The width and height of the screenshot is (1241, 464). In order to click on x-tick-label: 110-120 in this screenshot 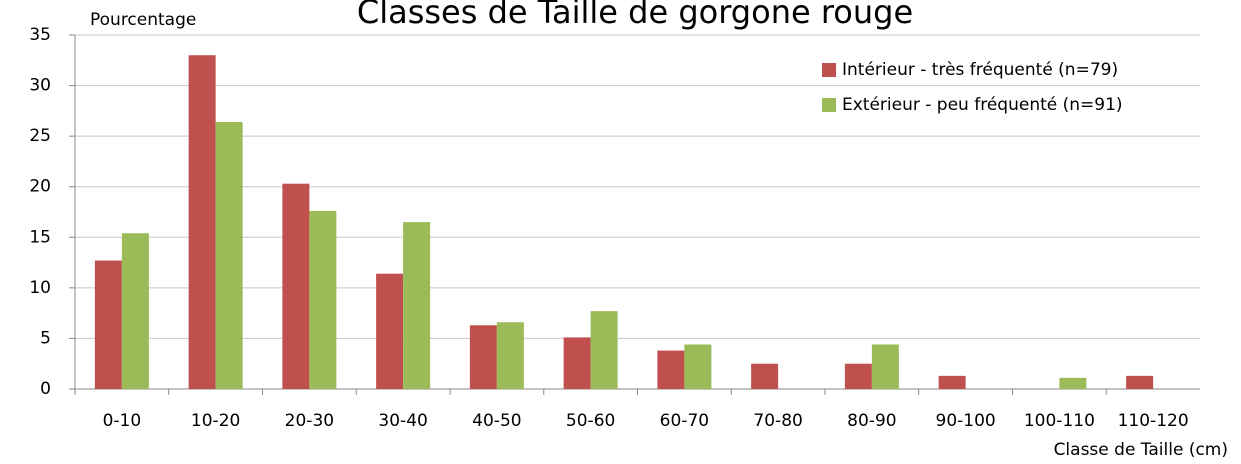, I will do `click(1153, 421)`.